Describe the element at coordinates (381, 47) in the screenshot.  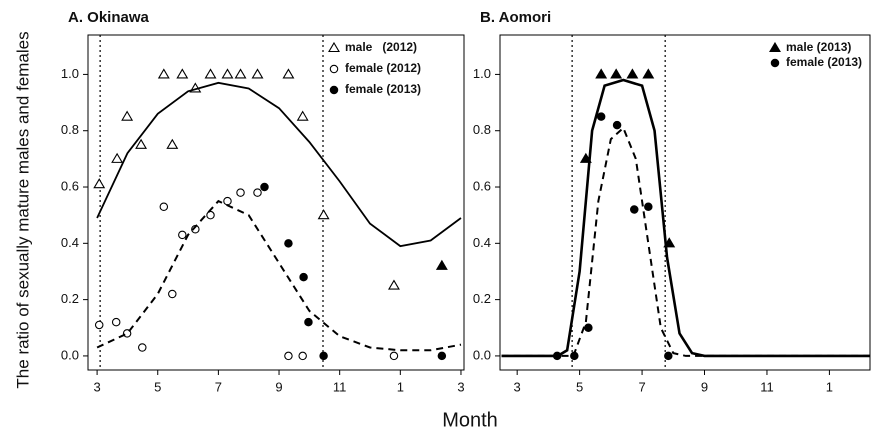
I see `legend-label: male (2012)` at that location.